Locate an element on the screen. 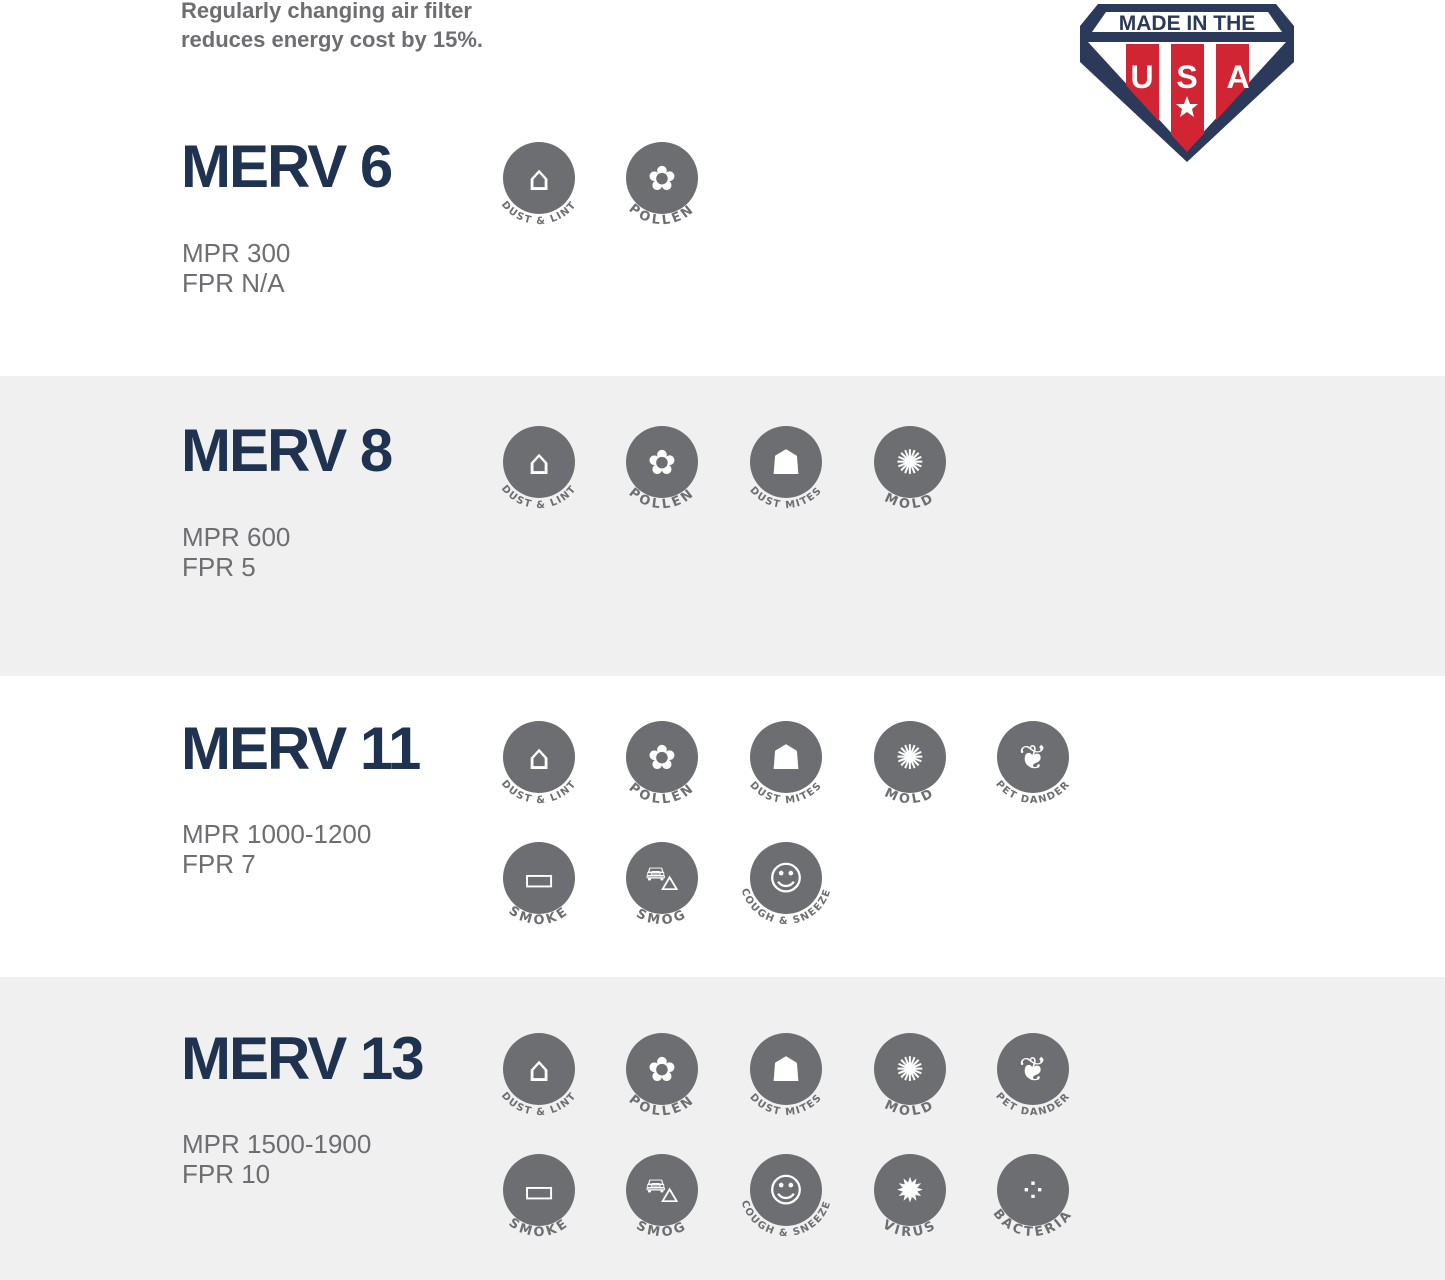 The height and width of the screenshot is (1280, 1445). merv-title: MERV 6 is located at coordinates (287, 166).